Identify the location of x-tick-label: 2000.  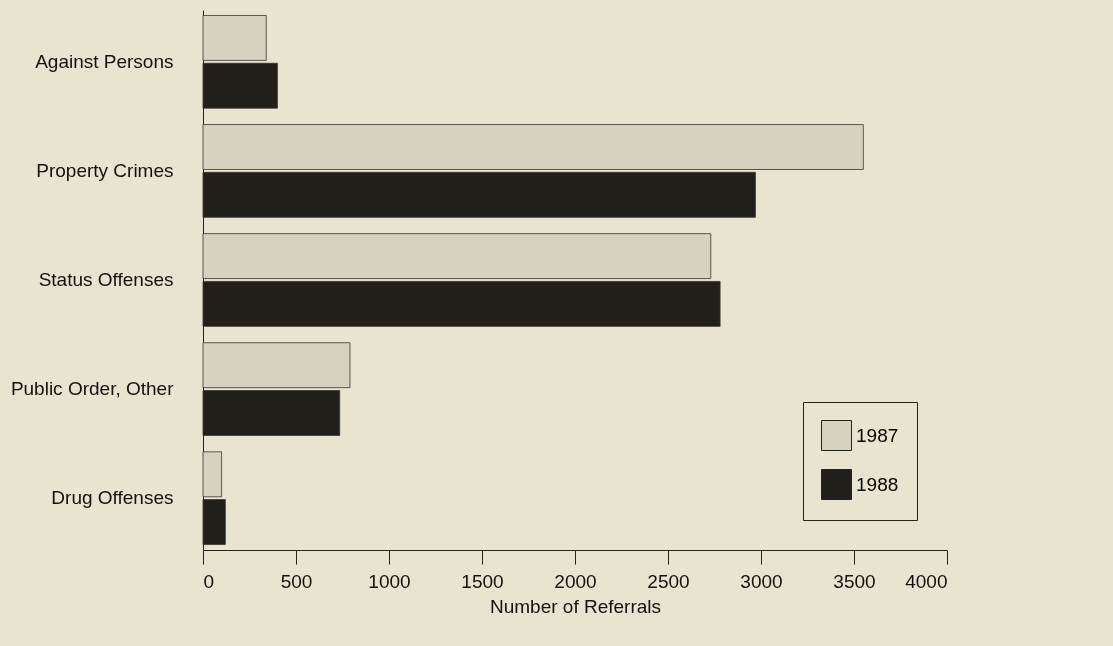
(575, 581).